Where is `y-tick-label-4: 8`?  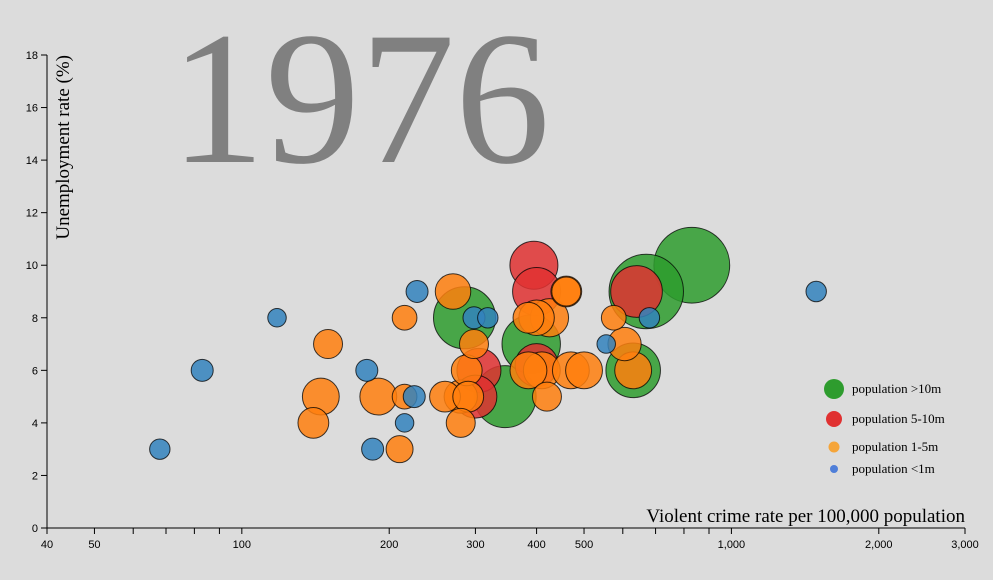 y-tick-label-4: 8 is located at coordinates (35, 319).